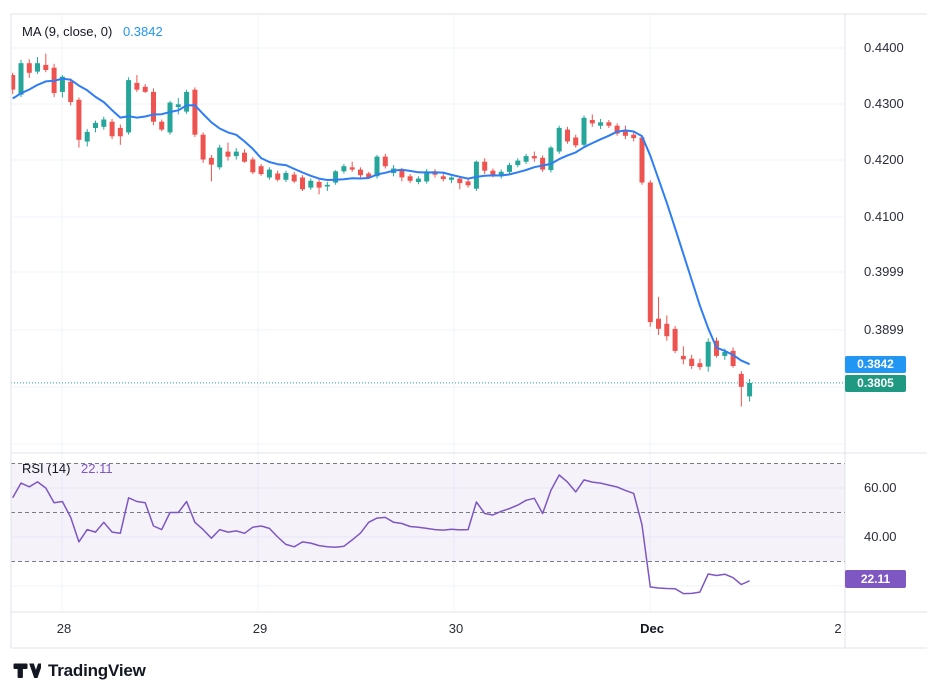 This screenshot has height=695, width=927. I want to click on time-tick-label: 28, so click(64, 628).